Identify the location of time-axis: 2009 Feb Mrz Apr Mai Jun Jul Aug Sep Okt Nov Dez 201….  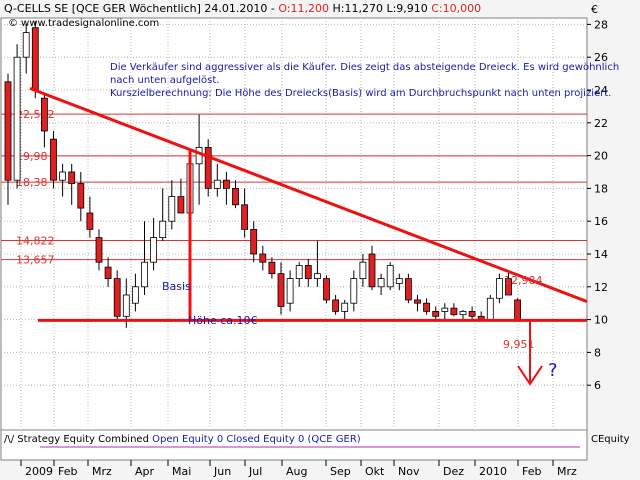
(298, 469).